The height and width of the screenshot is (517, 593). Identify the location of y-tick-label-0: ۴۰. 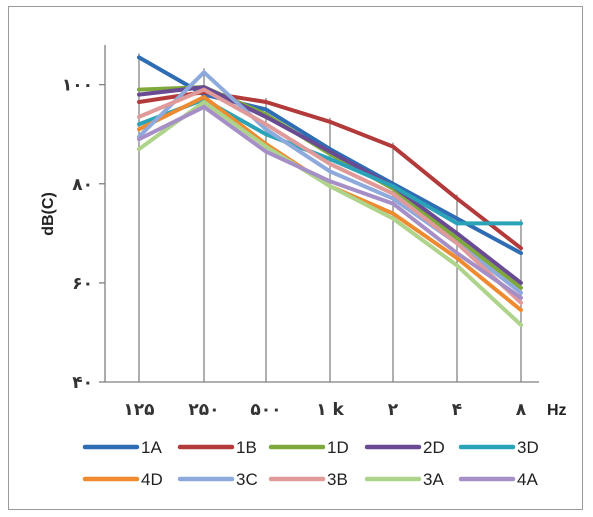
(82, 383).